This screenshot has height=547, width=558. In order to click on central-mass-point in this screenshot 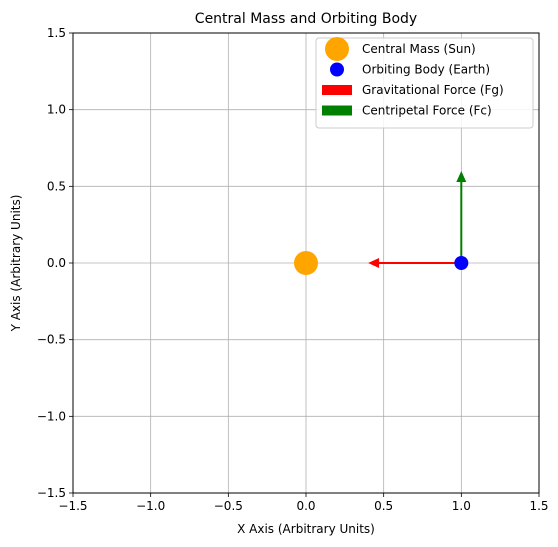, I will do `click(306, 263)`.